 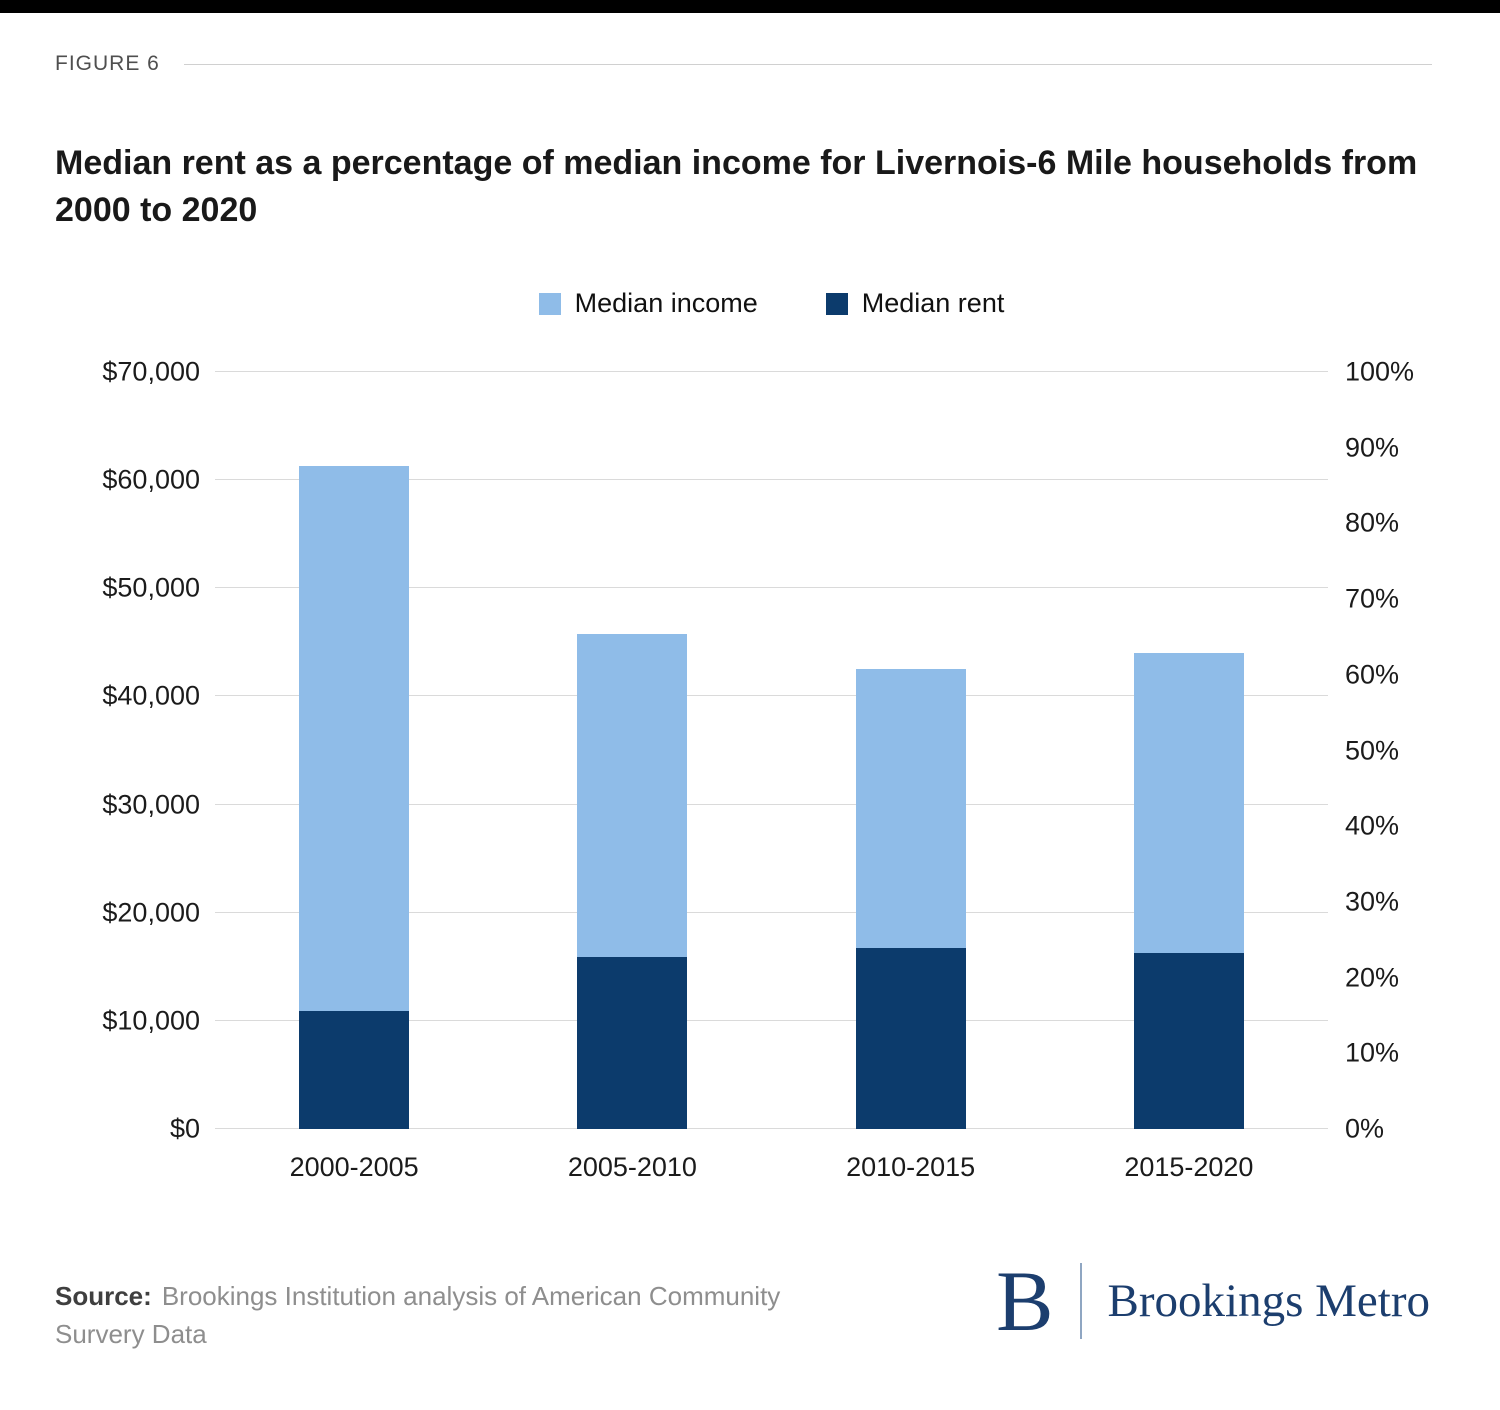 What do you see at coordinates (1372, 674) in the screenshot?
I see `right-axis-tick-label: 60%` at bounding box center [1372, 674].